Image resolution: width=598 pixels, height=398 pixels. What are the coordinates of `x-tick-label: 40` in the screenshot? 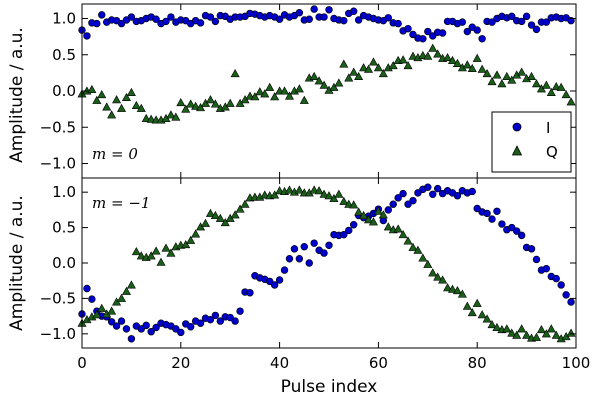 It's located at (279, 363).